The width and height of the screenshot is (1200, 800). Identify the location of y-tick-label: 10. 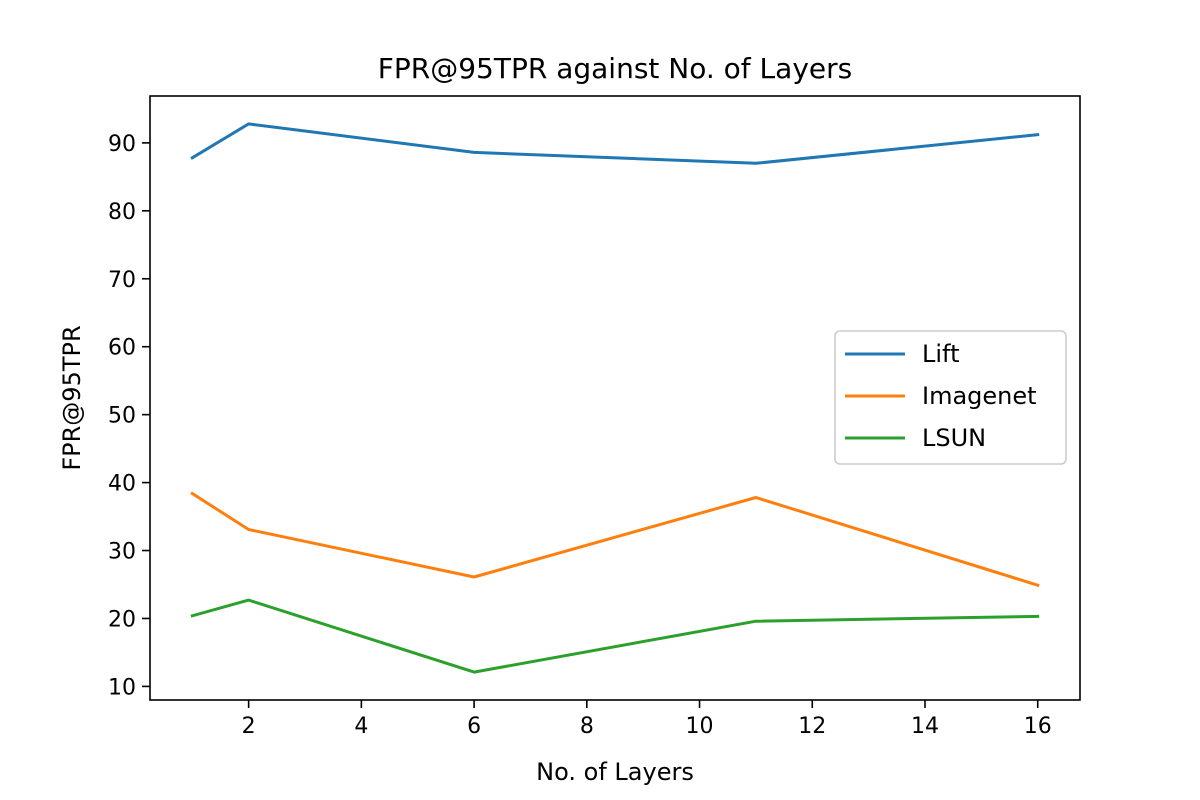
(122, 687).